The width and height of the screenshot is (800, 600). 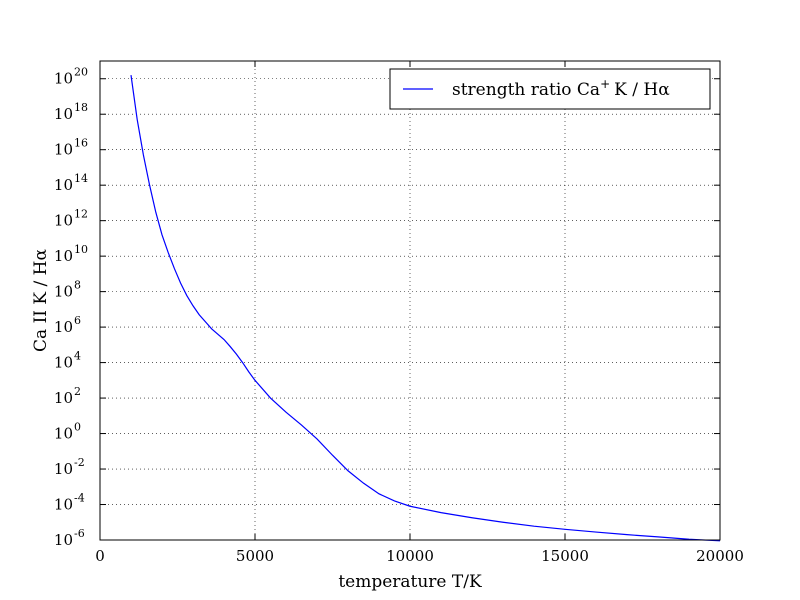 I want to click on y-tick-label-exponent: 12, so click(x=81, y=214).